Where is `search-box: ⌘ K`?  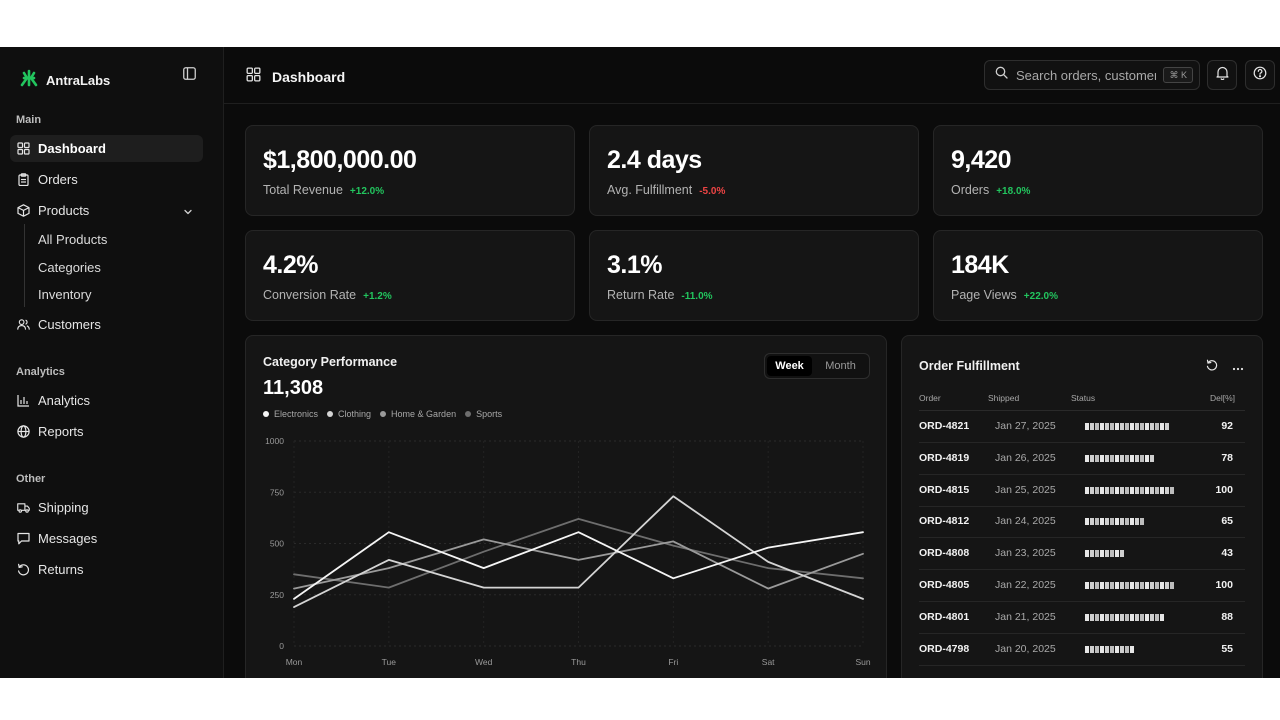
search-box: ⌘ K is located at coordinates (1092, 75).